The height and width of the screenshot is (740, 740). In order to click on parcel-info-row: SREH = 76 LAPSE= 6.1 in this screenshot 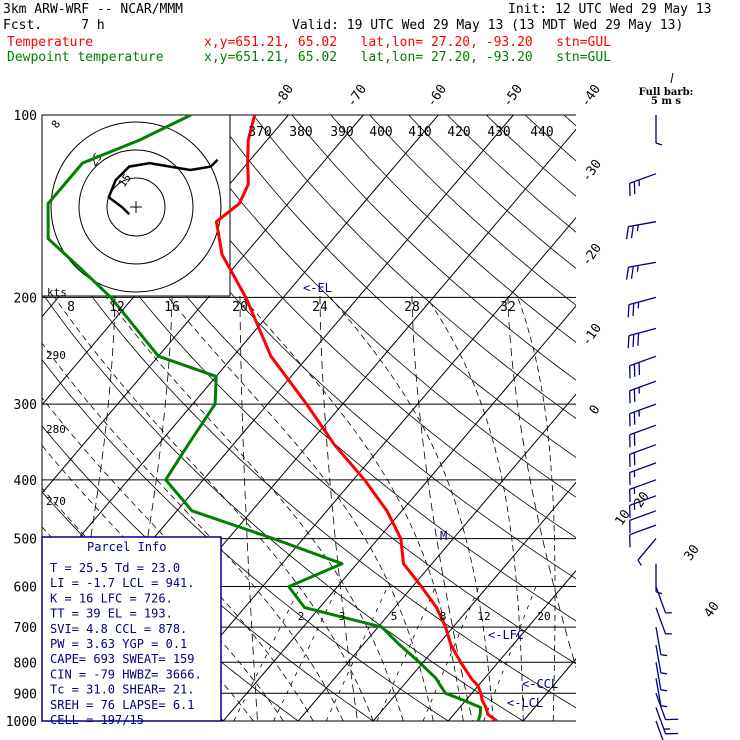, I will do `click(122, 705)`.